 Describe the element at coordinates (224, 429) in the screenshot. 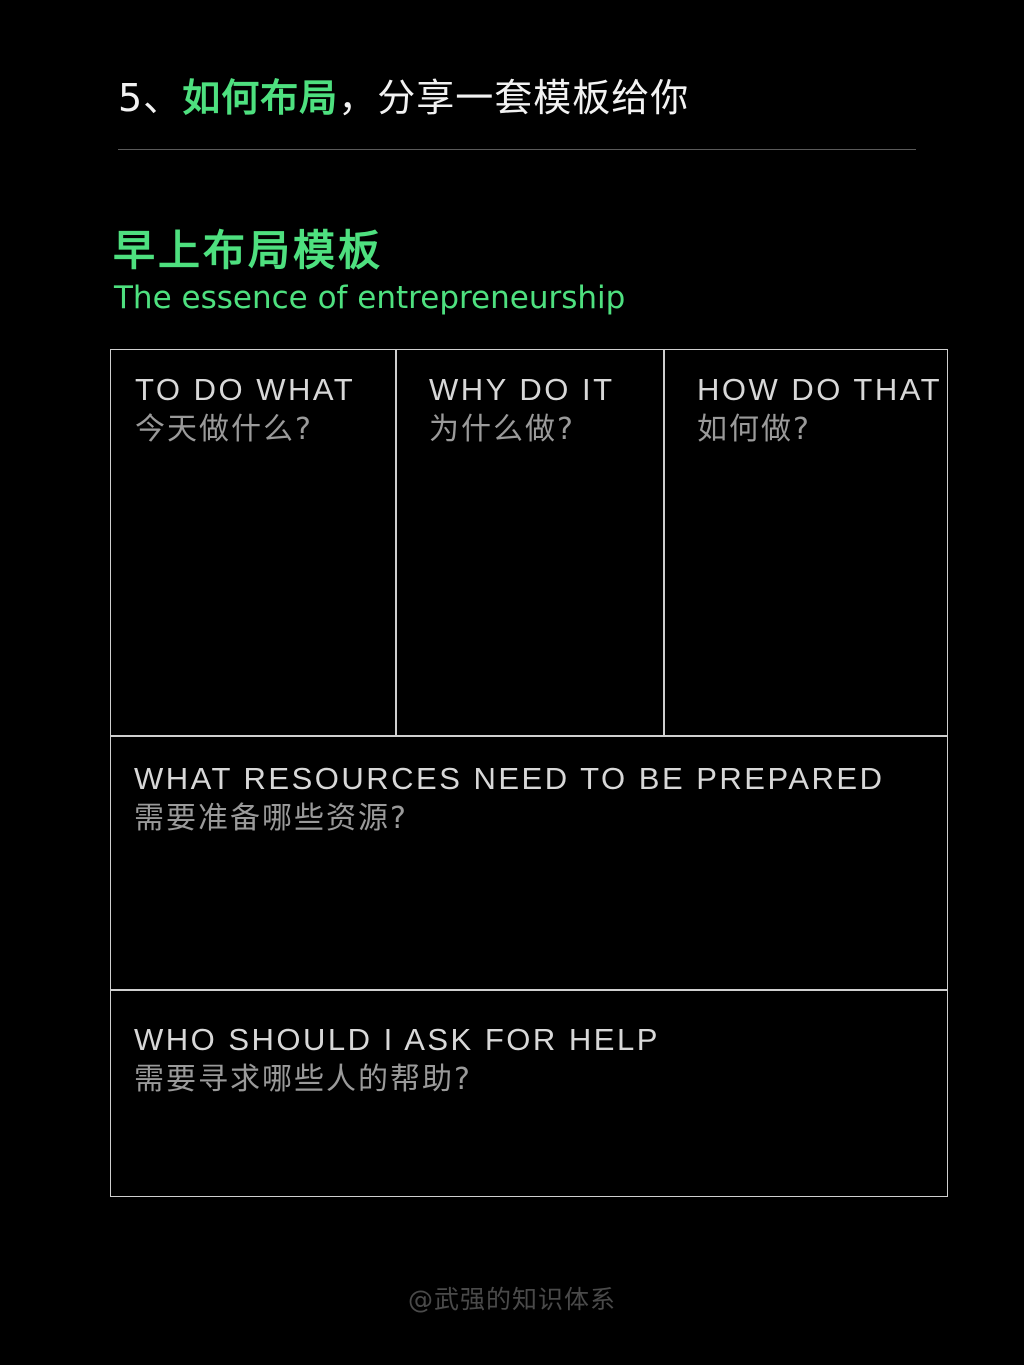

I see `cell-heading-zh: 今天做什么?` at that location.